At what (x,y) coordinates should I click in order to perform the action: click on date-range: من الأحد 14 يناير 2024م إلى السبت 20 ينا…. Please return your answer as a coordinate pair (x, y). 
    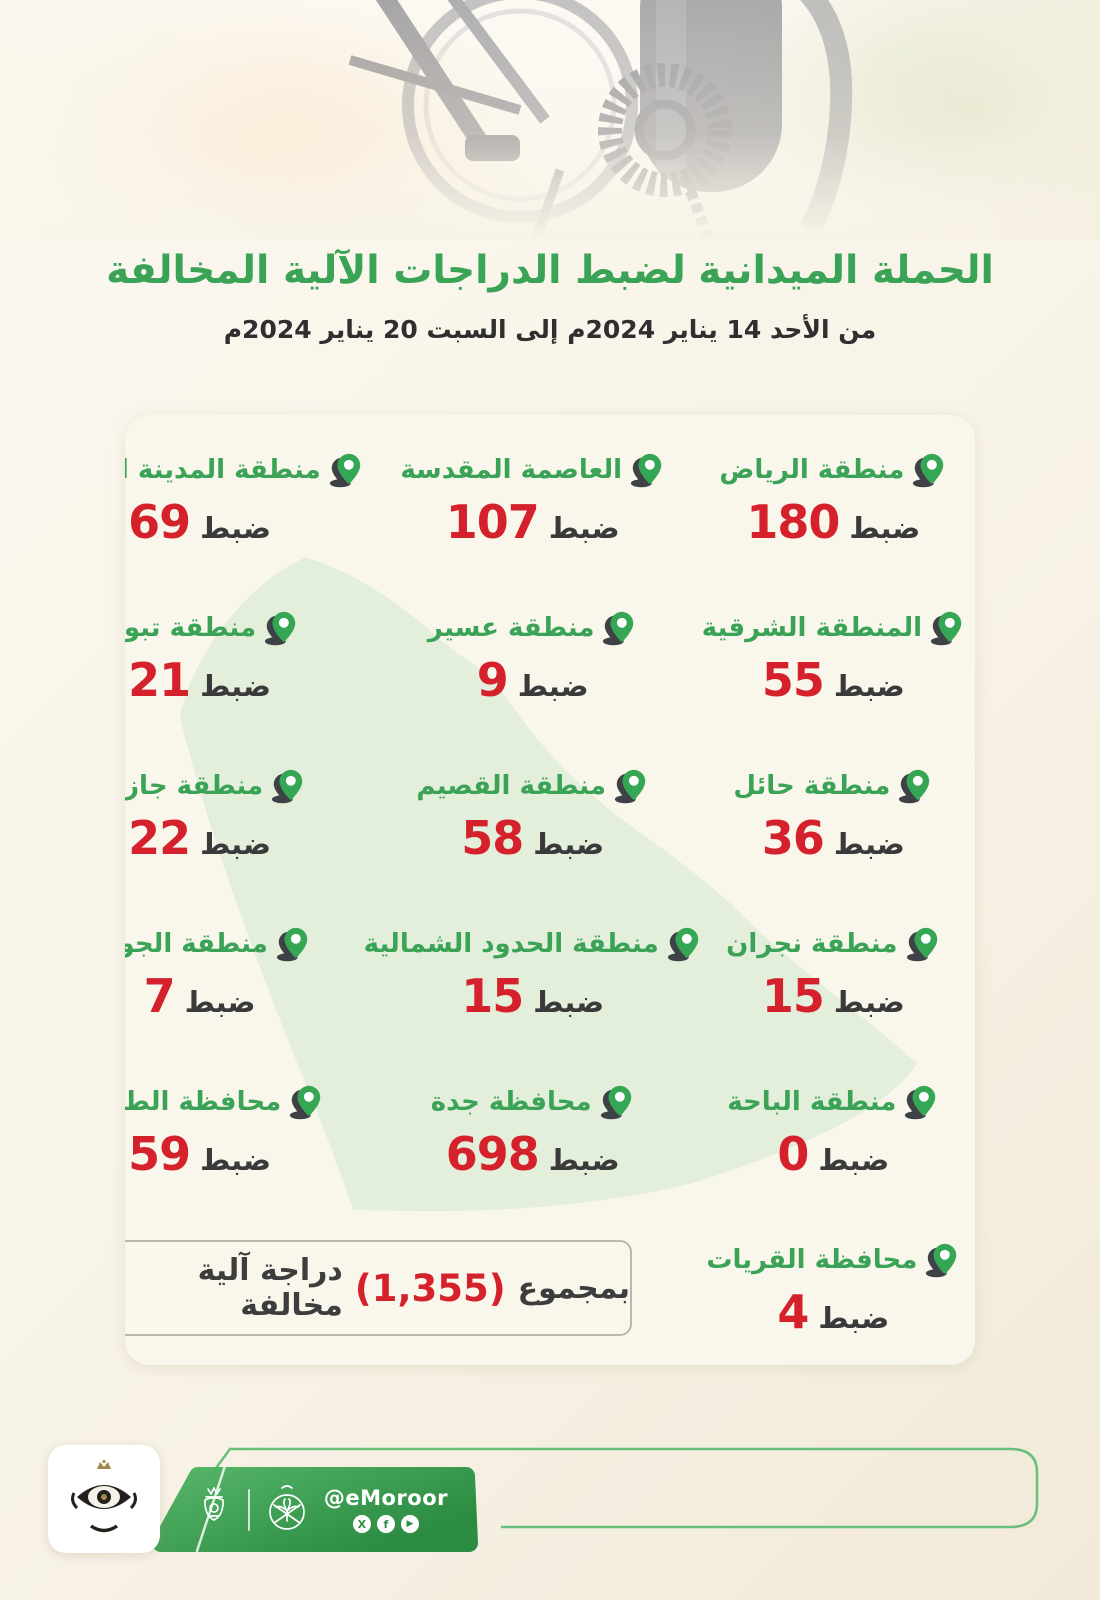
    Looking at the image, I should click on (550, 329).